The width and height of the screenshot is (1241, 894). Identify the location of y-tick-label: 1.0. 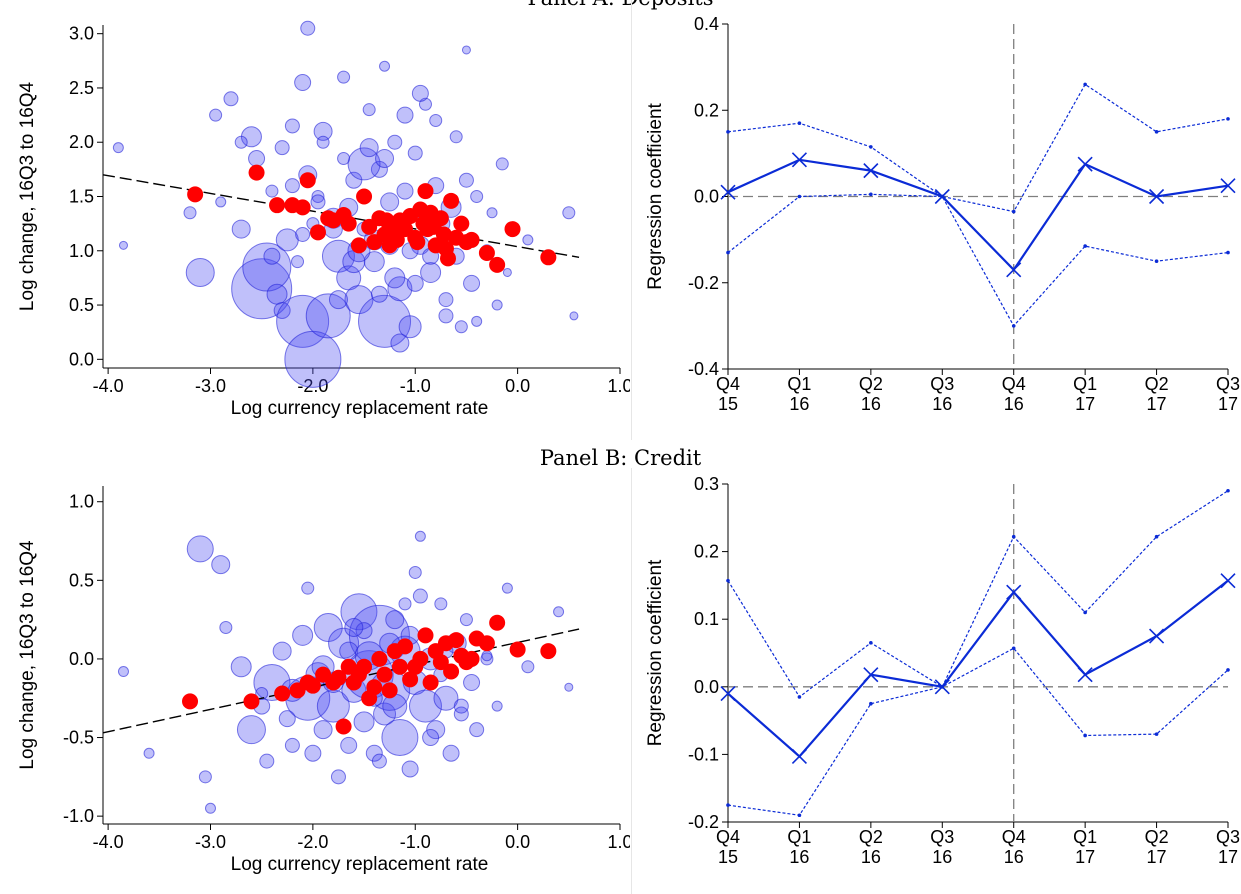
(81, 251).